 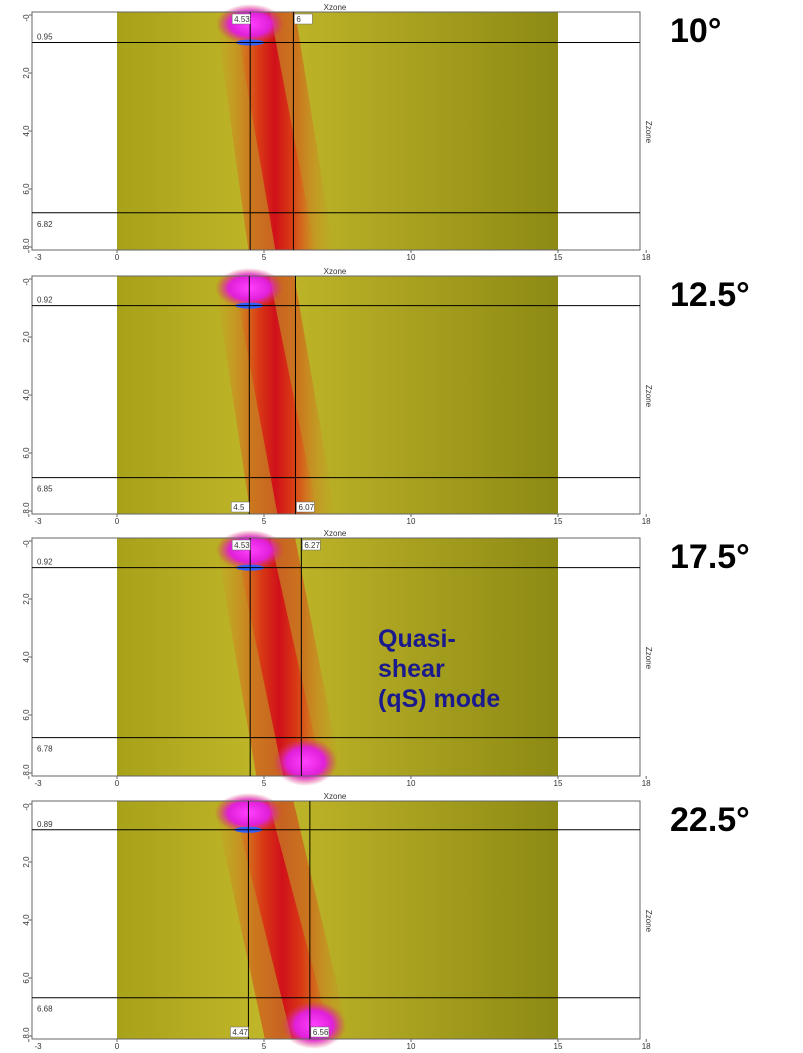 I want to click on angle-label: 12.5°, so click(x=710, y=295).